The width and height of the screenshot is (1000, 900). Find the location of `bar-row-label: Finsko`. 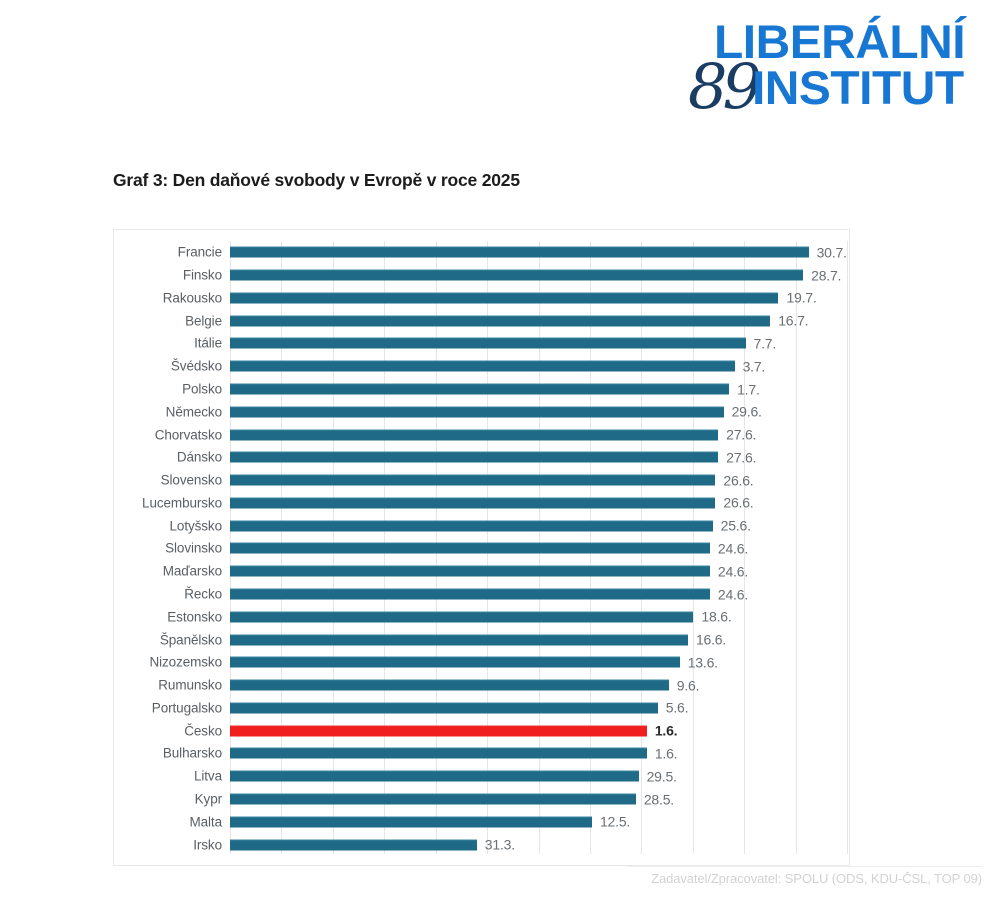

bar-row-label: Finsko is located at coordinates (202, 275).